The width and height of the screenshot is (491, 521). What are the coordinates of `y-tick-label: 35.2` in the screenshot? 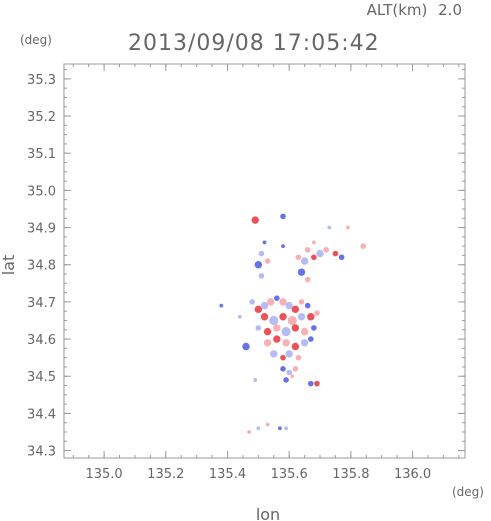 It's located at (41, 117).